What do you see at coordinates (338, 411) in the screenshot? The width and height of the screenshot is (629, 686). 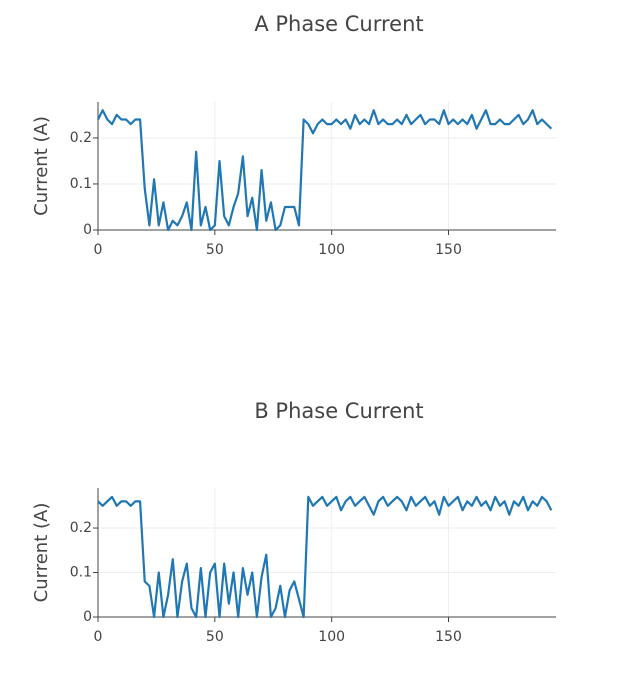 I see `chart-title: B Phase Current` at bounding box center [338, 411].